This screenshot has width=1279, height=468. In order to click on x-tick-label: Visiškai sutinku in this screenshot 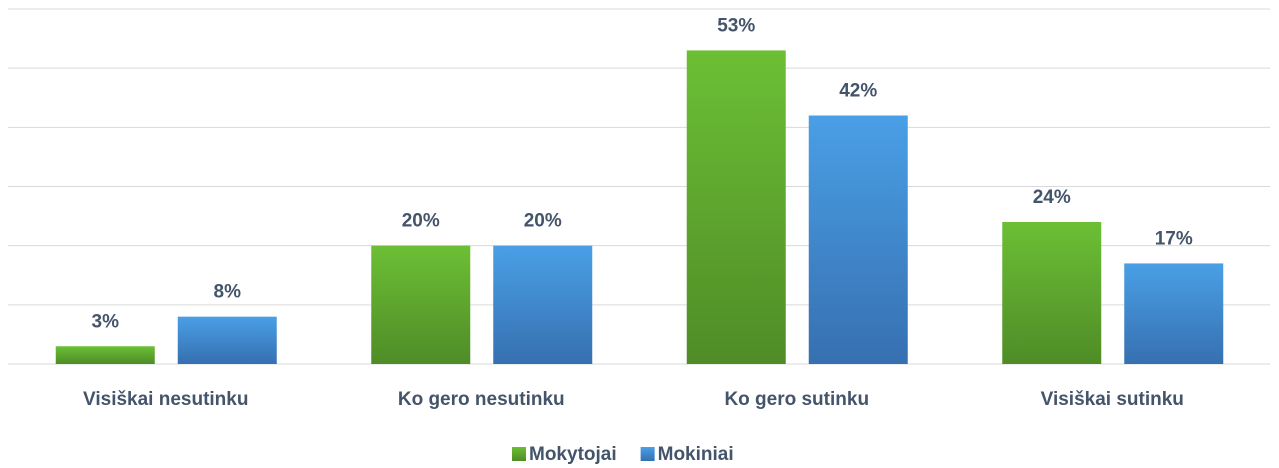, I will do `click(1112, 399)`.